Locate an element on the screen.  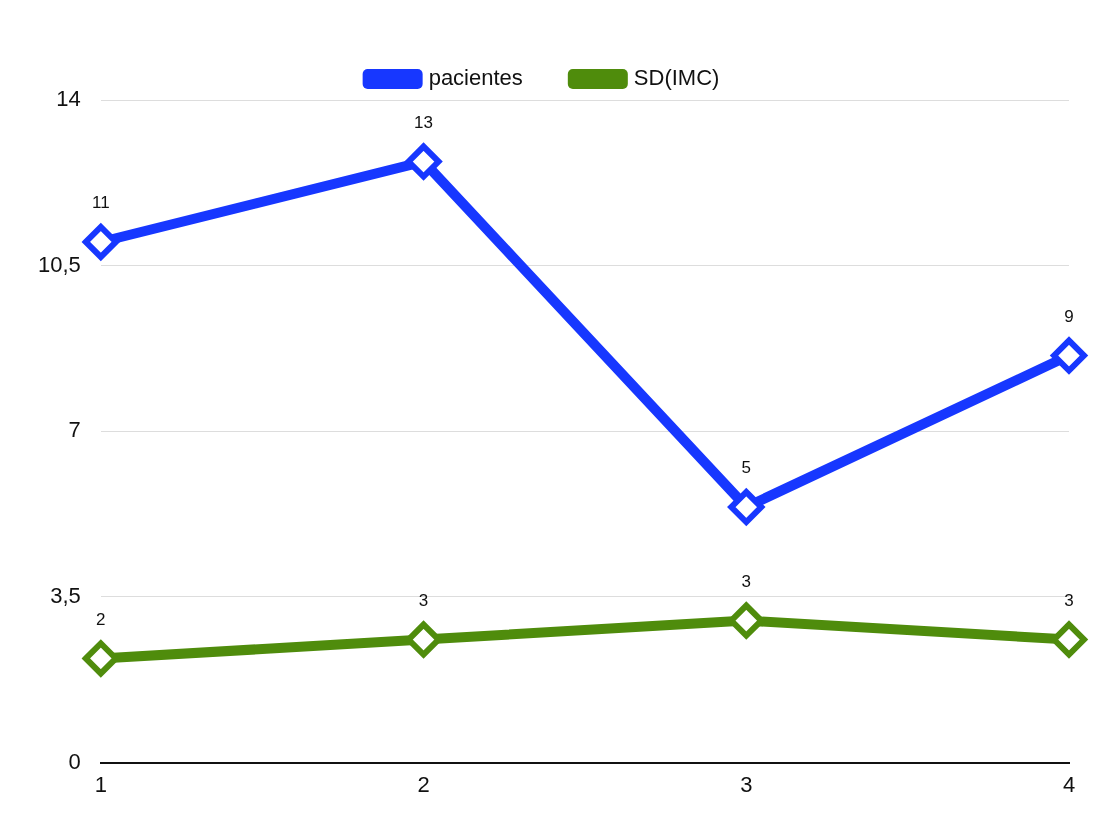
y-tick-label: 0 is located at coordinates (74, 761).